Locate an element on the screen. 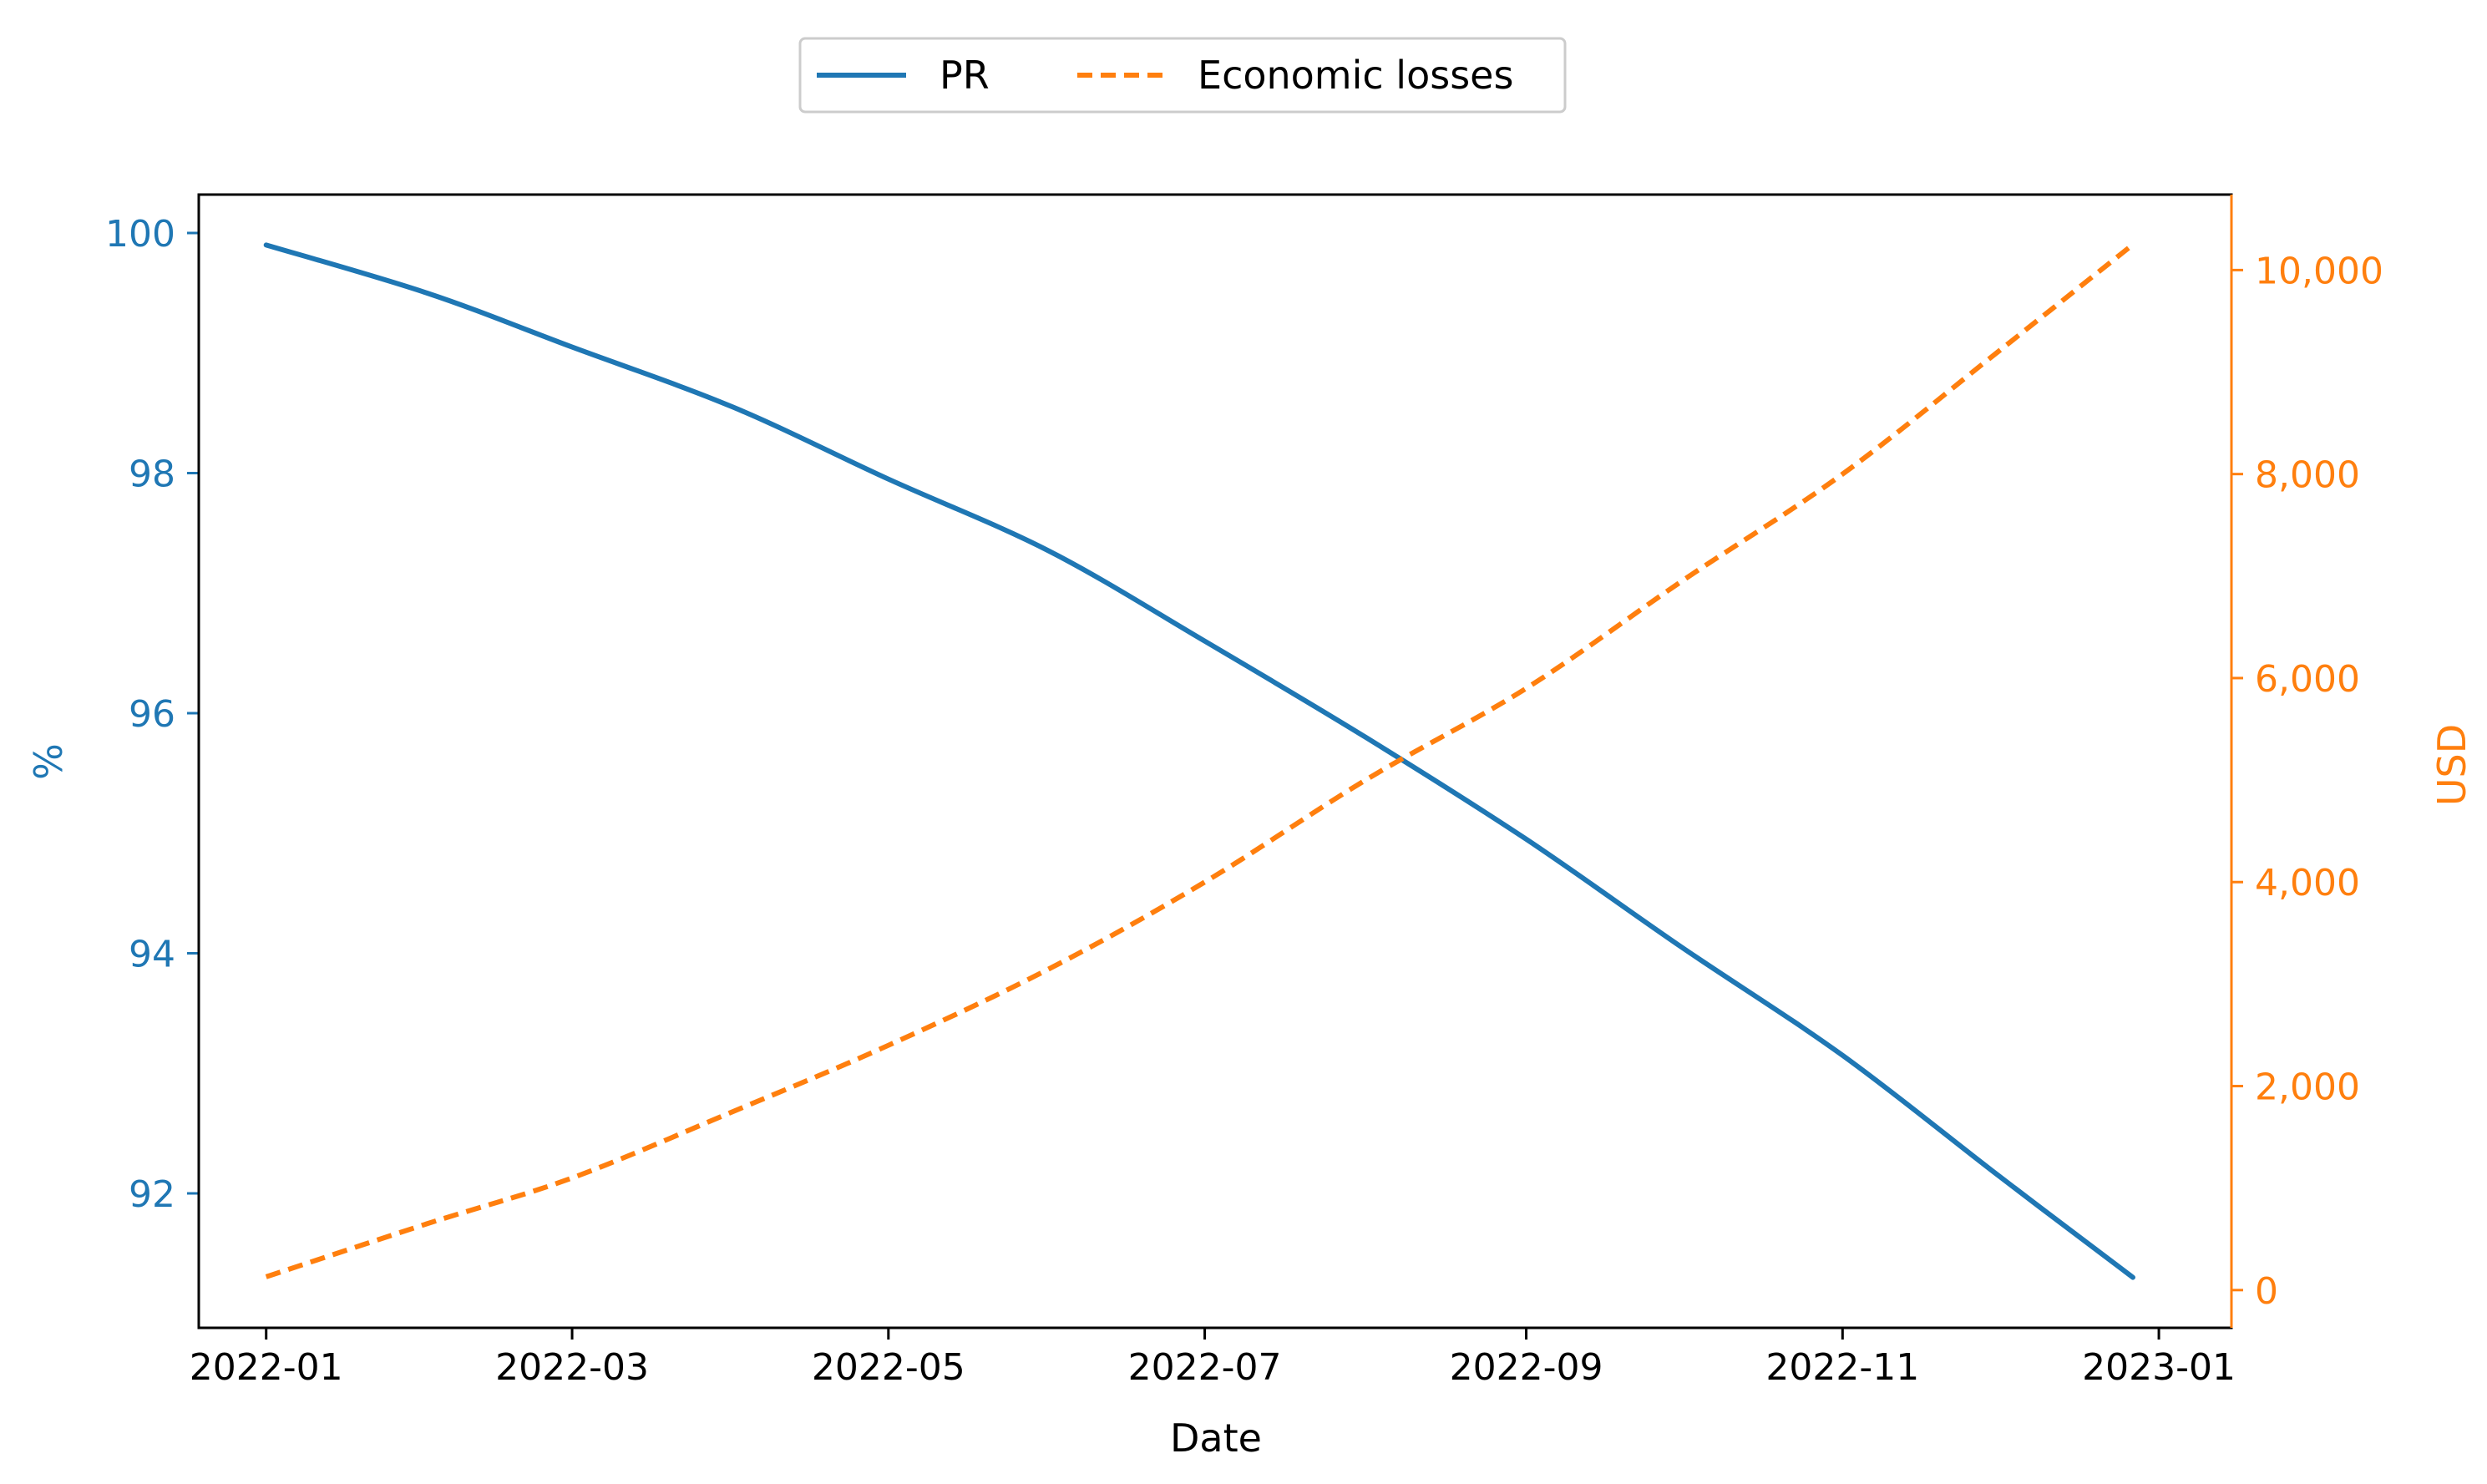 The width and height of the screenshot is (2487, 1484). y-right-tick-label: 10,000 is located at coordinates (2319, 271).